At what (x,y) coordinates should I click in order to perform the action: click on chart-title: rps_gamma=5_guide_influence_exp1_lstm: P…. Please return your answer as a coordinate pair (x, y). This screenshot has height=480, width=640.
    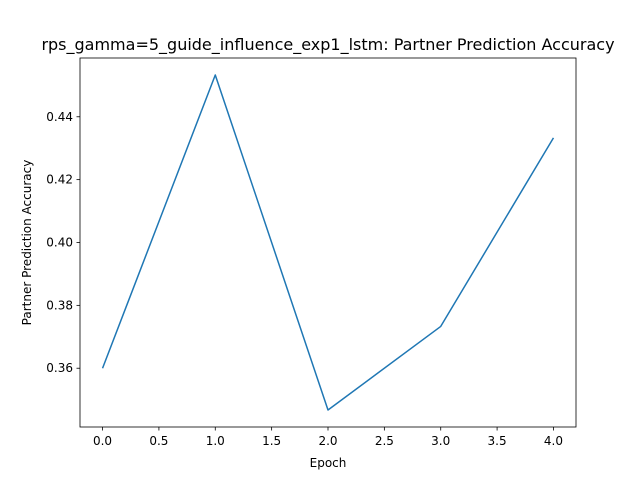
    Looking at the image, I should click on (327, 45).